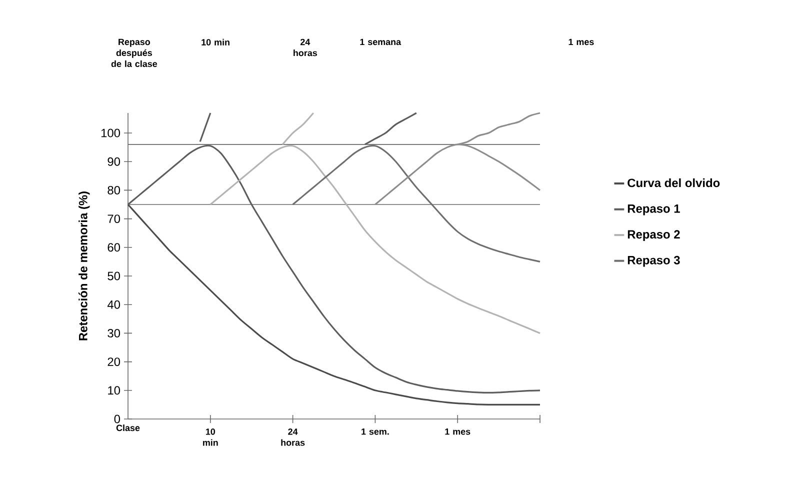  What do you see at coordinates (114, 333) in the screenshot?
I see `y-tick-label: 30` at bounding box center [114, 333].